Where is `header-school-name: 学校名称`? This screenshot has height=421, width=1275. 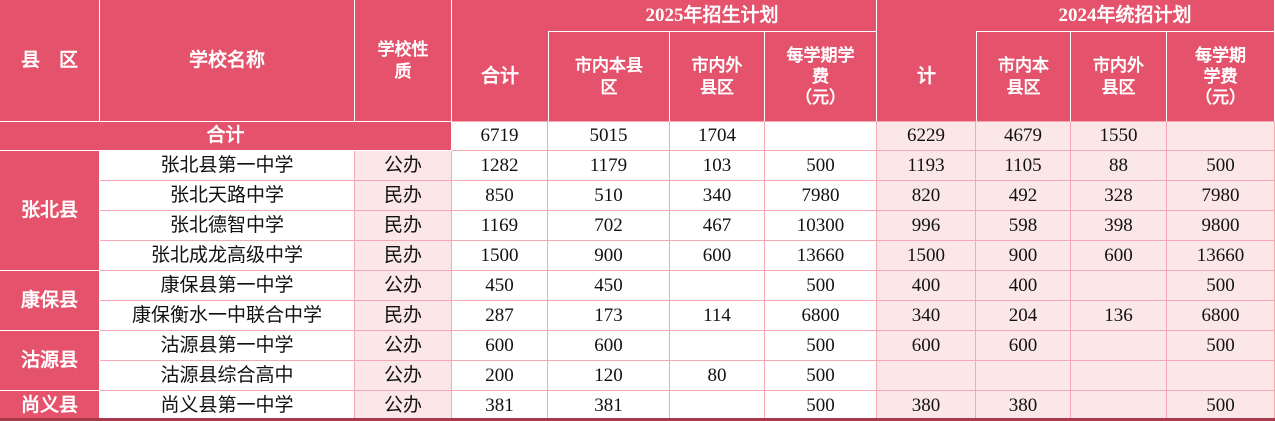 header-school-name: 学校名称 is located at coordinates (227, 61).